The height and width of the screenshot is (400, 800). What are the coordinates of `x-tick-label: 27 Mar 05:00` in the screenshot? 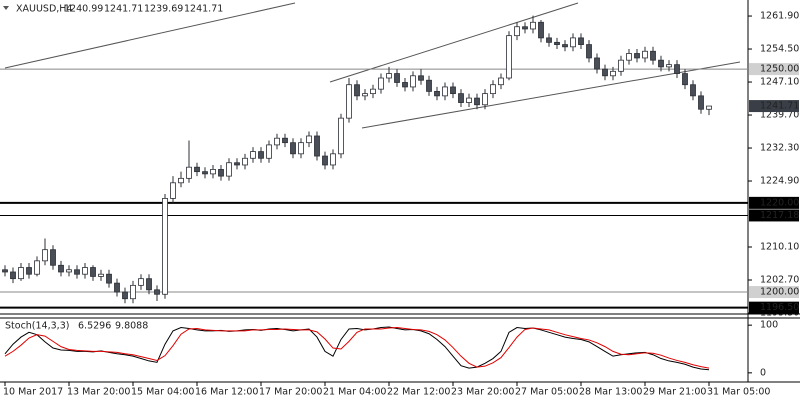 It's located at (546, 392).